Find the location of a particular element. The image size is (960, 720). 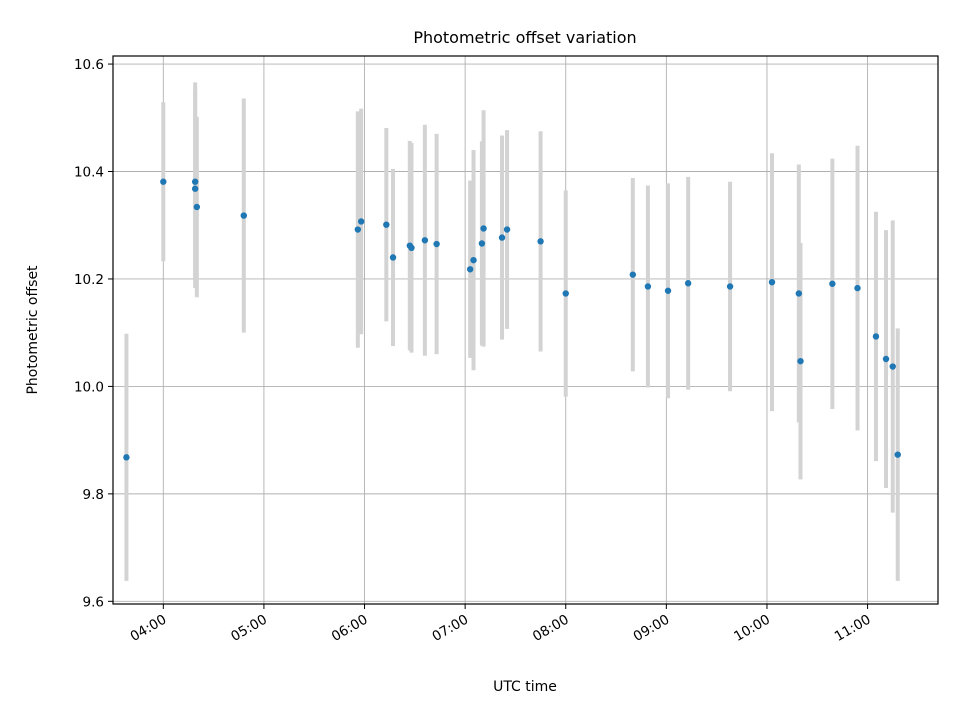

x-tick-label: 11:00 is located at coordinates (853, 628).